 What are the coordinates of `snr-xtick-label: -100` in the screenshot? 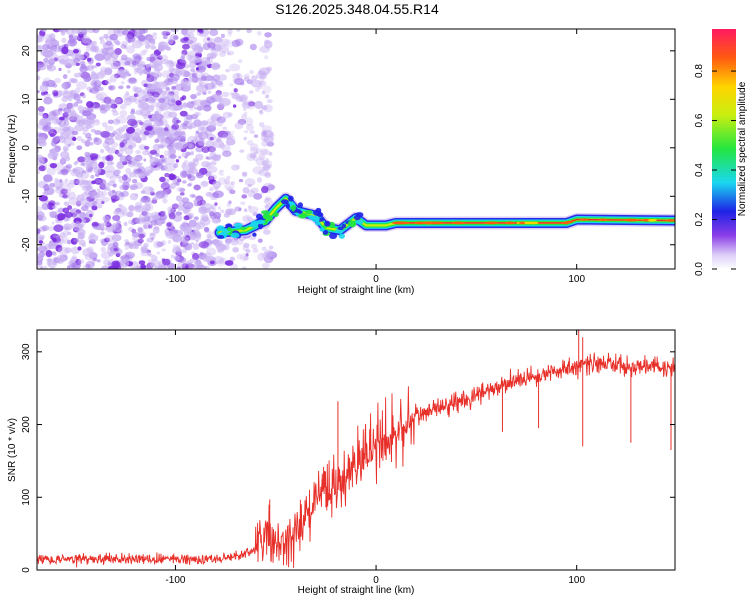 It's located at (175, 580).